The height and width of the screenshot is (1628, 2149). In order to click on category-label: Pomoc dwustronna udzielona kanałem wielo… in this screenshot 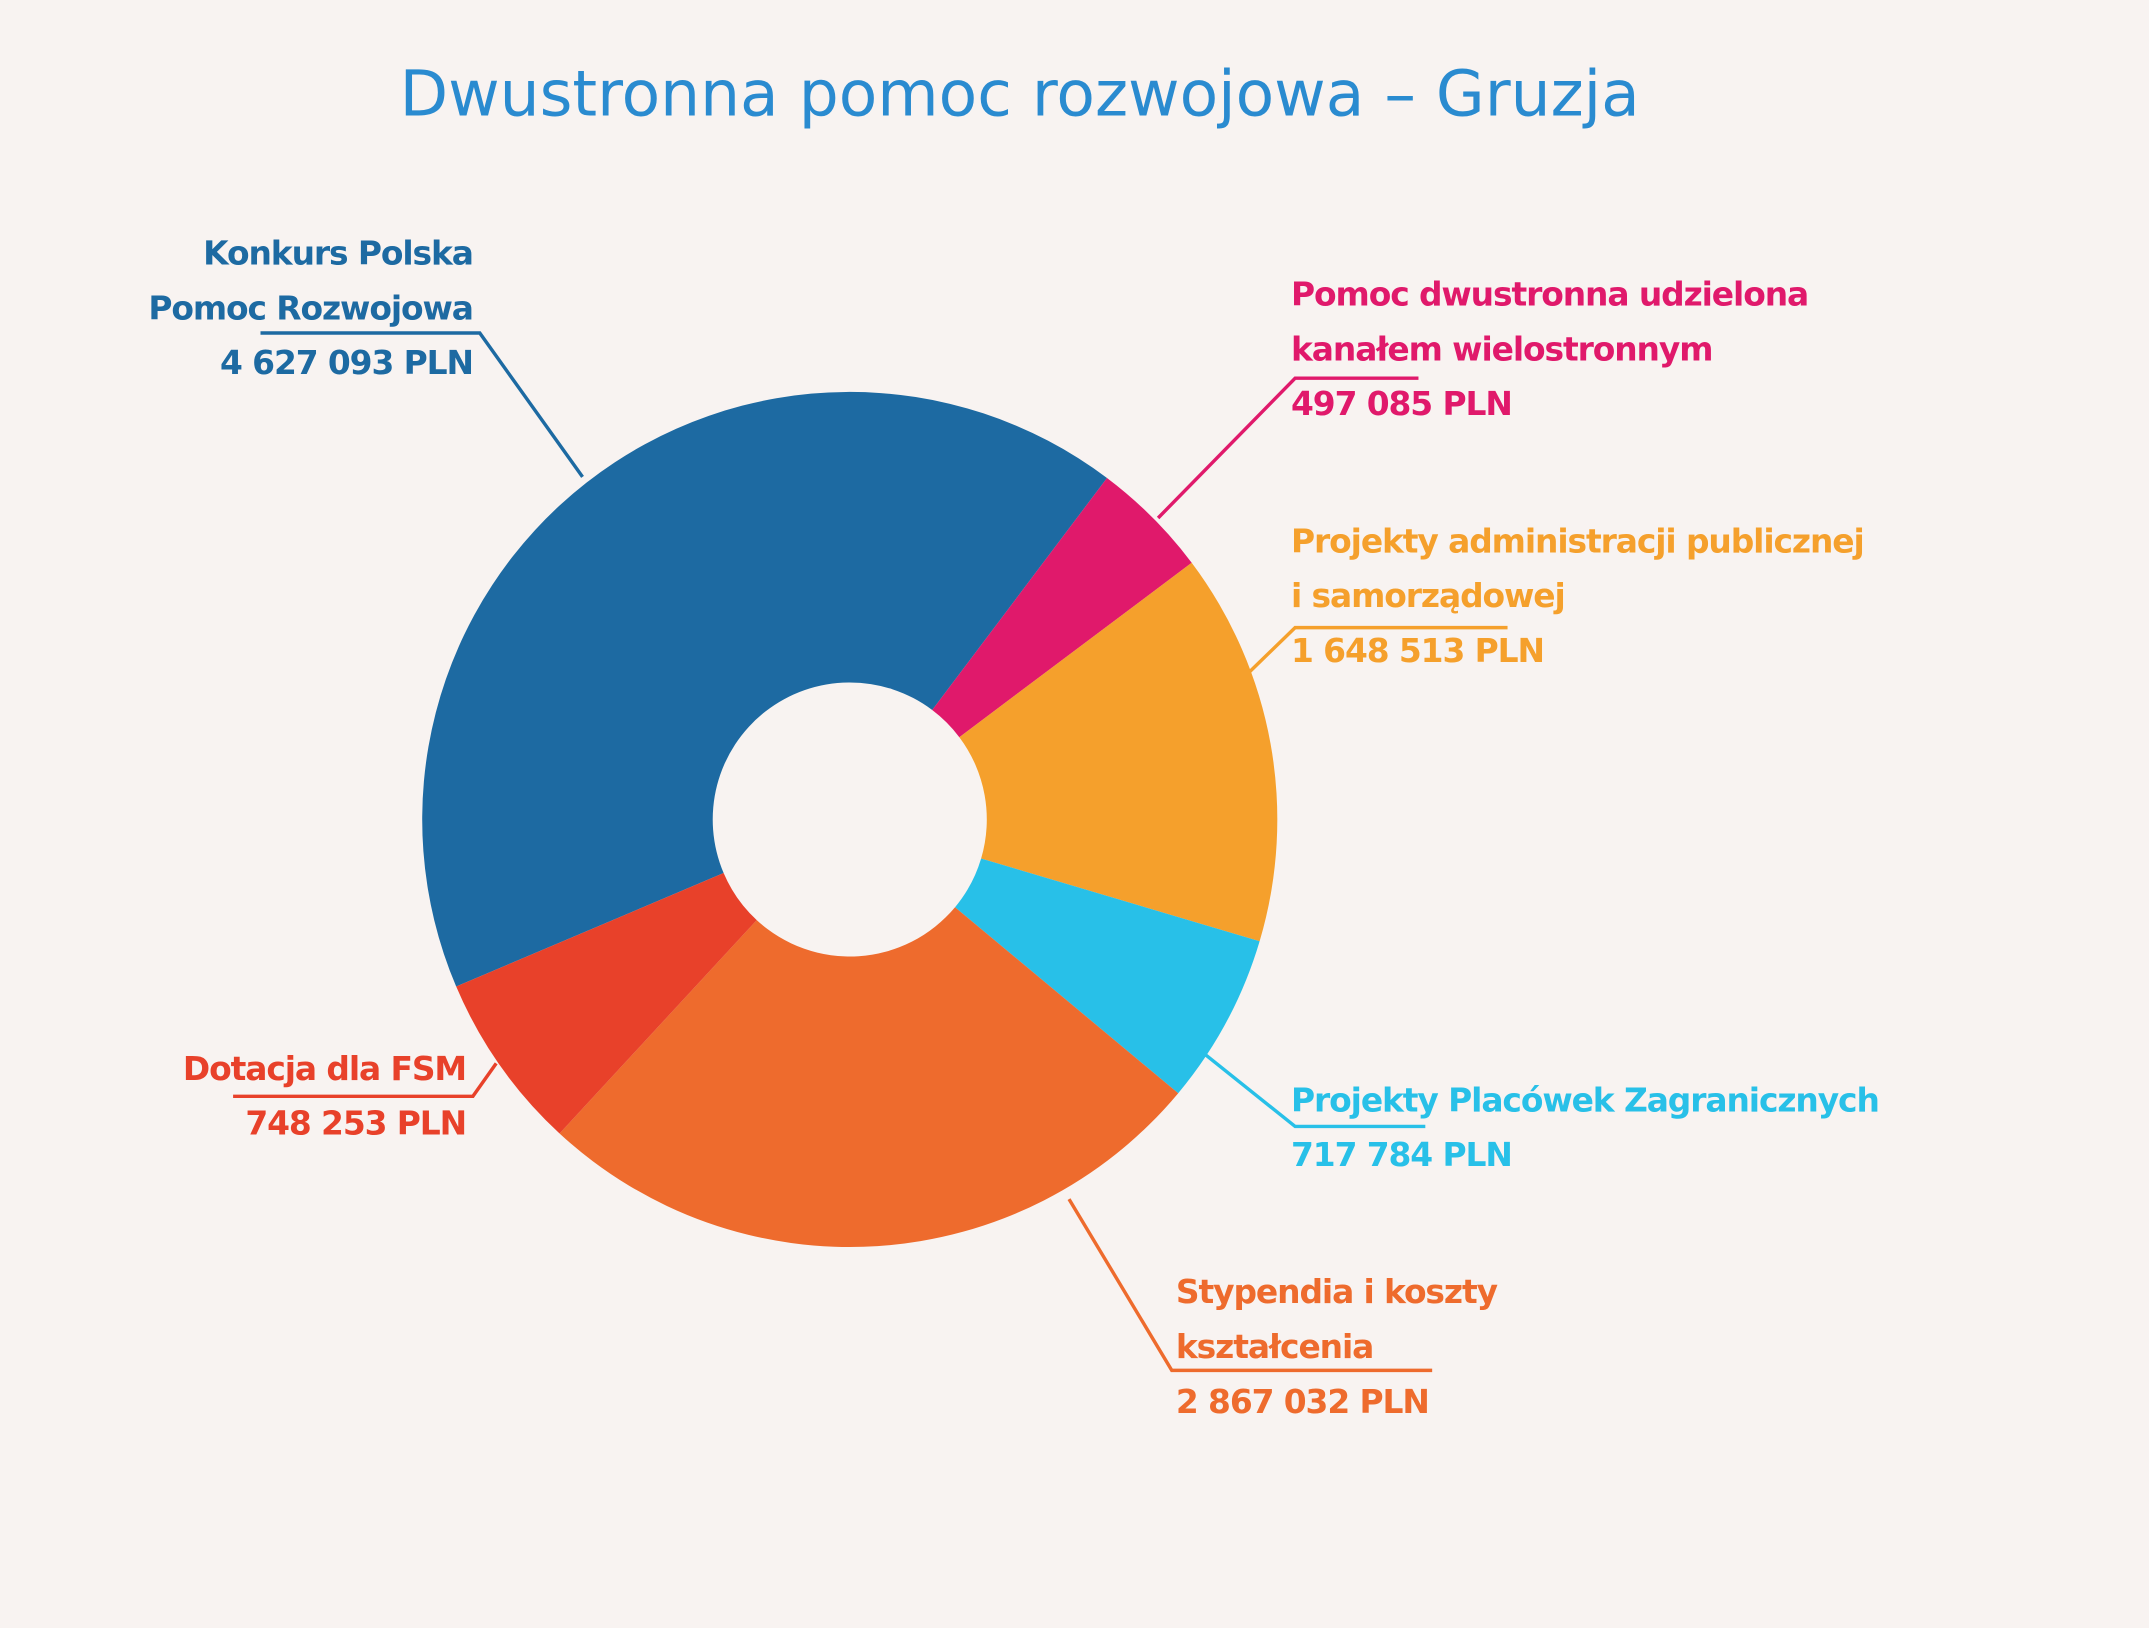, I will do `click(1550, 322)`.